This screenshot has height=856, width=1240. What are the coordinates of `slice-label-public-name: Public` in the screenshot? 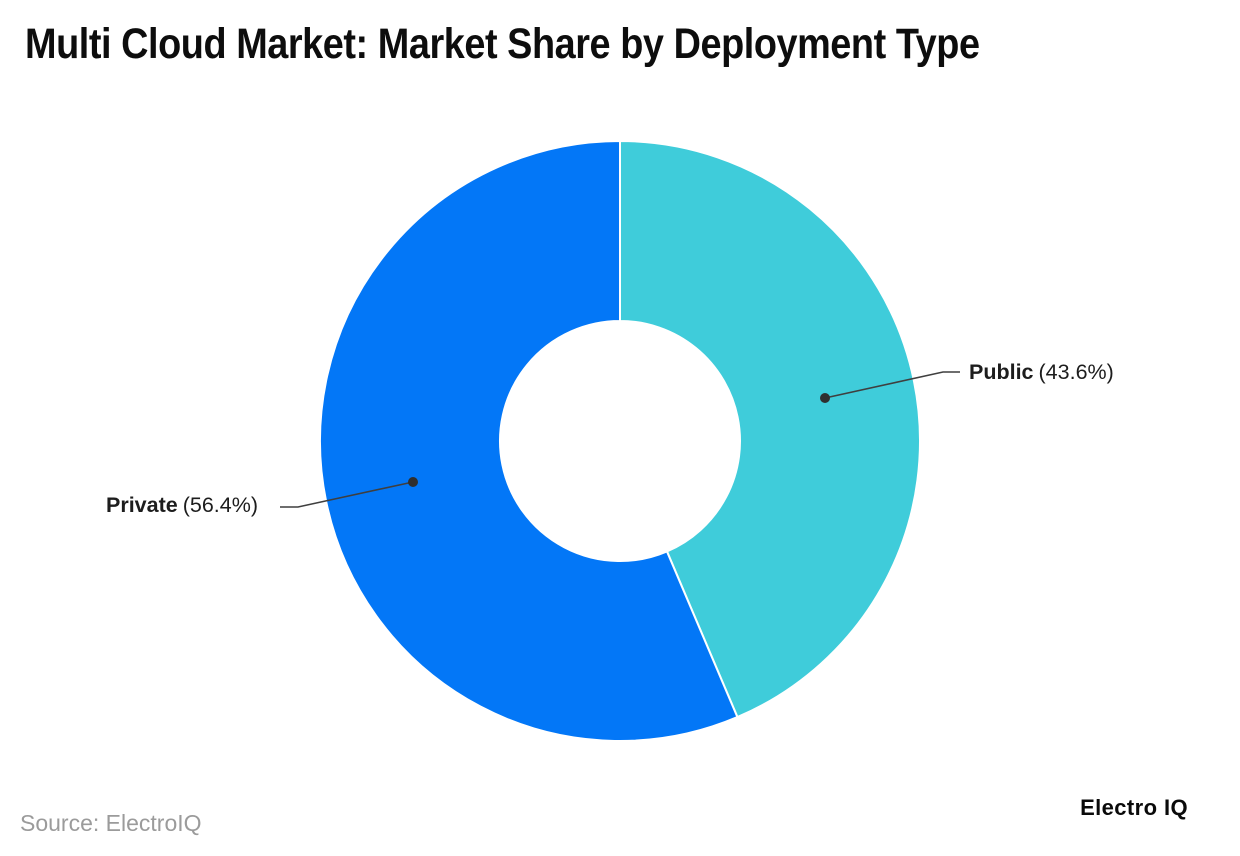 It's located at (1001, 372).